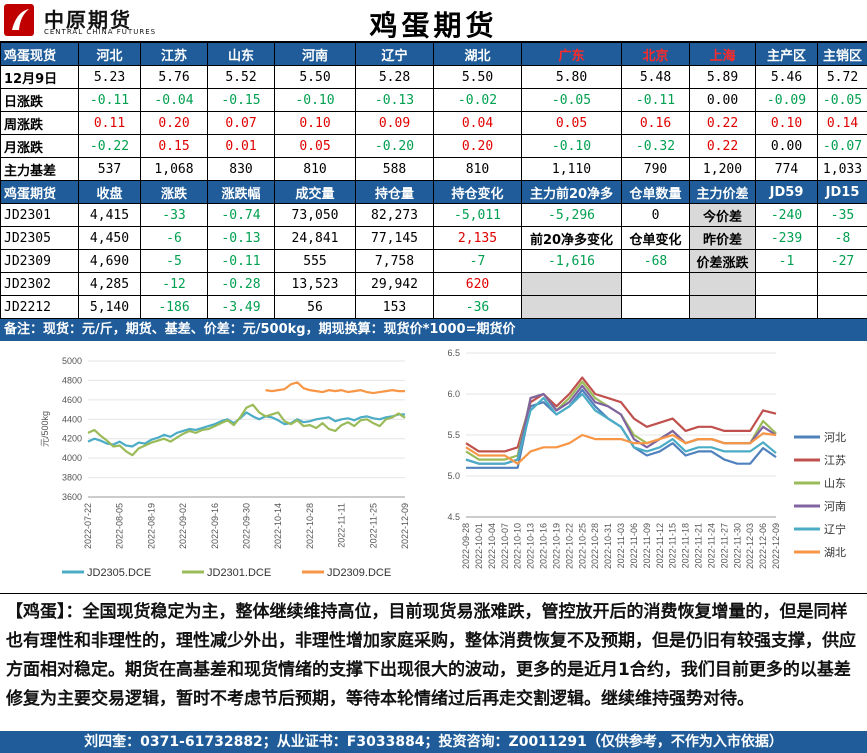 The height and width of the screenshot is (753, 867). What do you see at coordinates (174, 284) in the screenshot?
I see `price-change: -12` at bounding box center [174, 284].